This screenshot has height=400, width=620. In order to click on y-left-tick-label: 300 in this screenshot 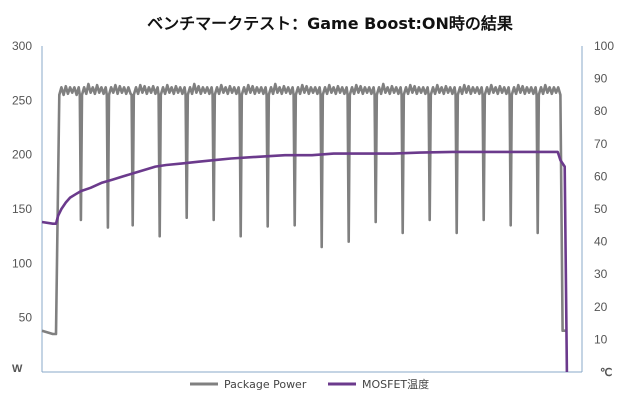, I will do `click(22, 46)`.